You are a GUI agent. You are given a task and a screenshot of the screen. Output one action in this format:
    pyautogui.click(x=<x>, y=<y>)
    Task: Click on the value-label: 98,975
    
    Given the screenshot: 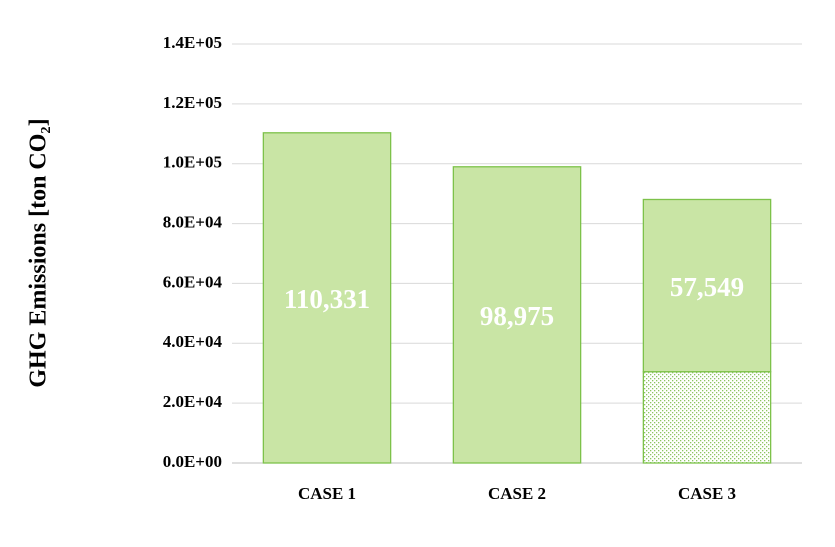 What is the action you would take?
    pyautogui.click(x=517, y=316)
    